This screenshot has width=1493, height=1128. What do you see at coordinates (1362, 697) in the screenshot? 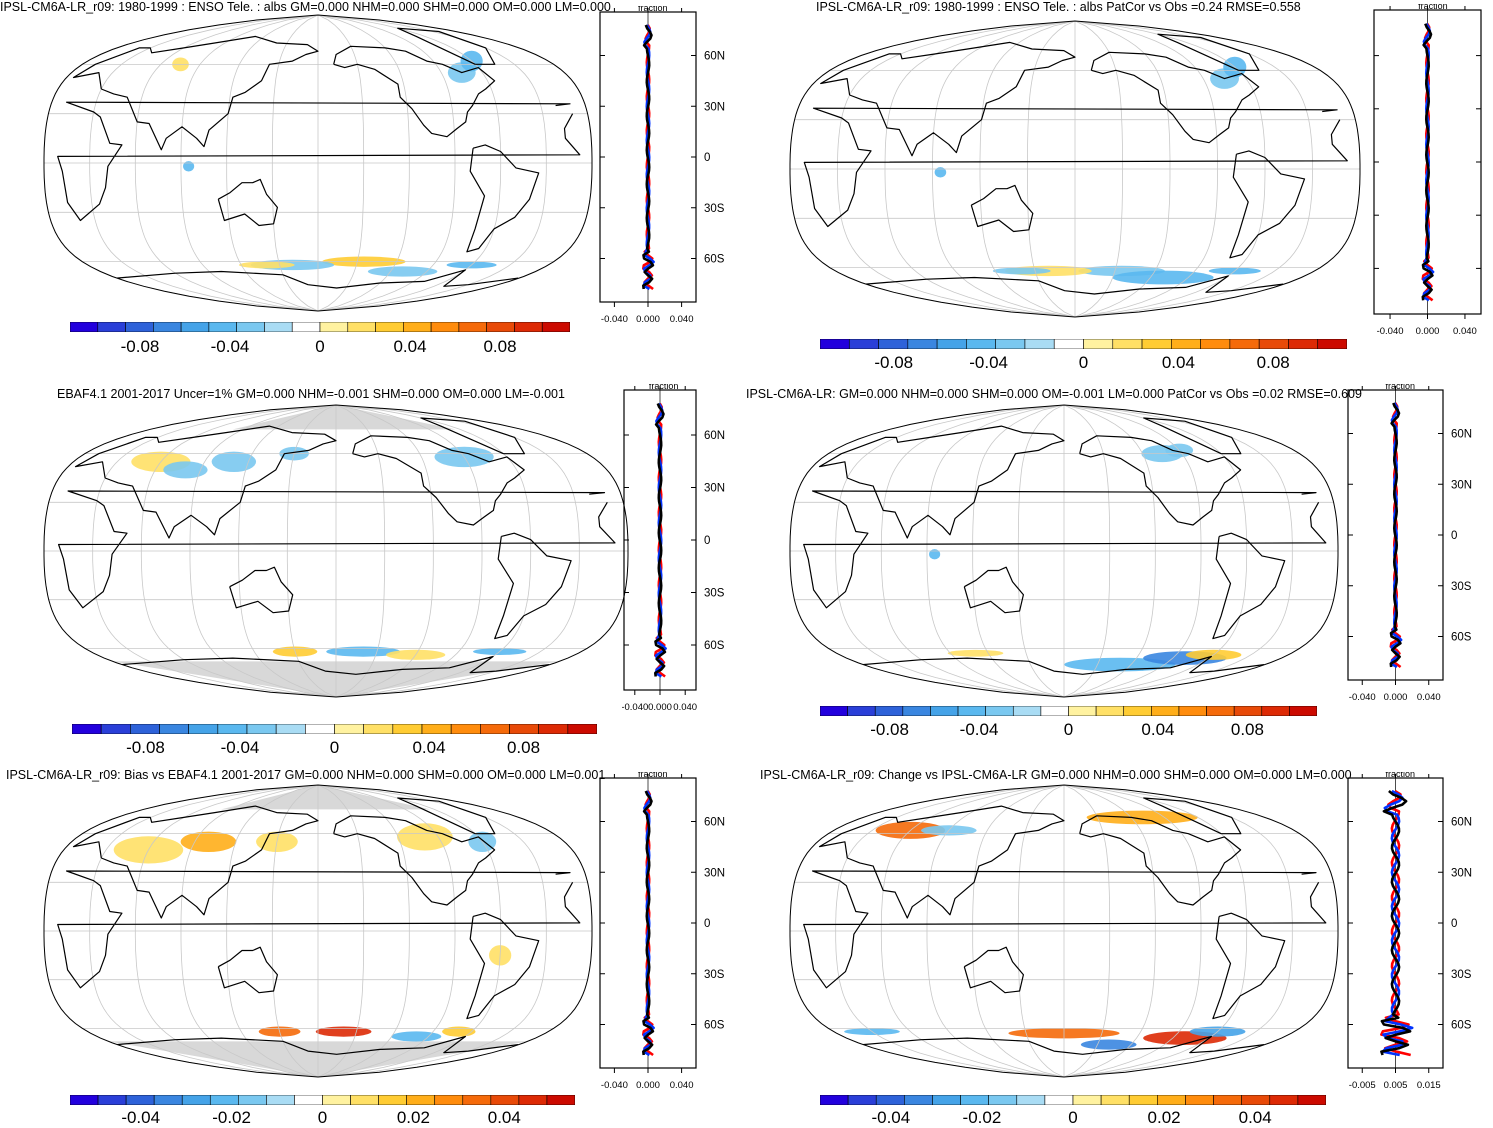
I see `x-tick-label: -0.040` at bounding box center [1362, 697].